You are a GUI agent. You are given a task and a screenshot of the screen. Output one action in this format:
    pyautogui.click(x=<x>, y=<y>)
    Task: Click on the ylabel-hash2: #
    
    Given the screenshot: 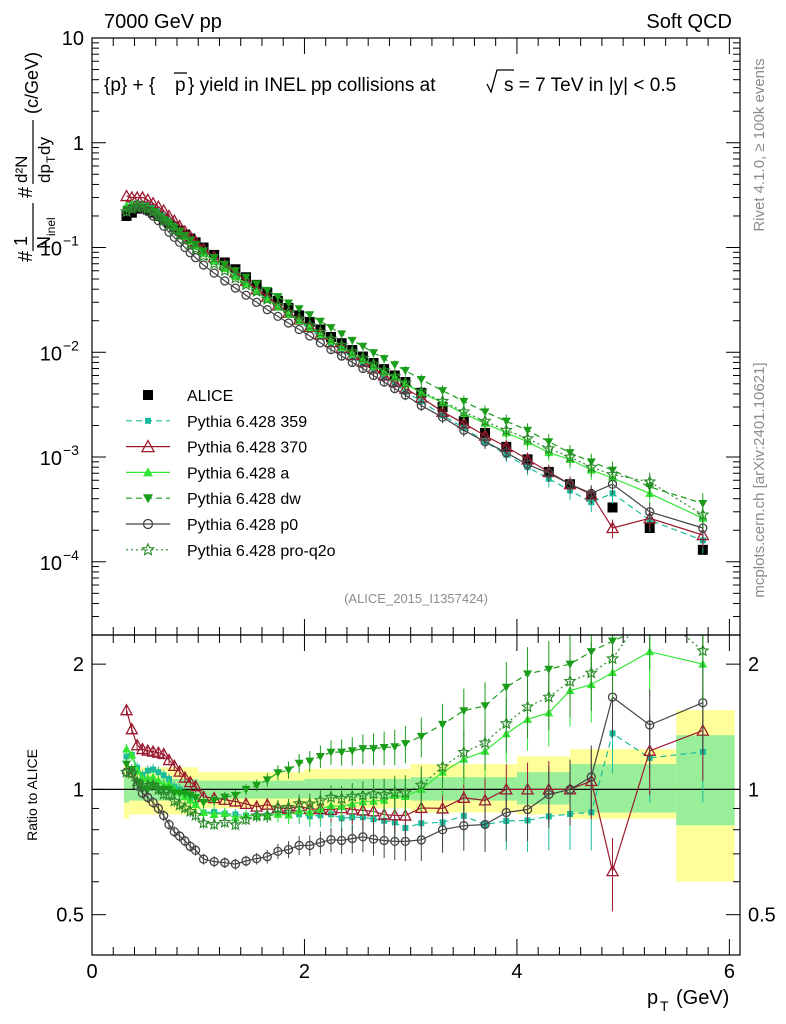 What is the action you would take?
    pyautogui.click(x=26, y=192)
    